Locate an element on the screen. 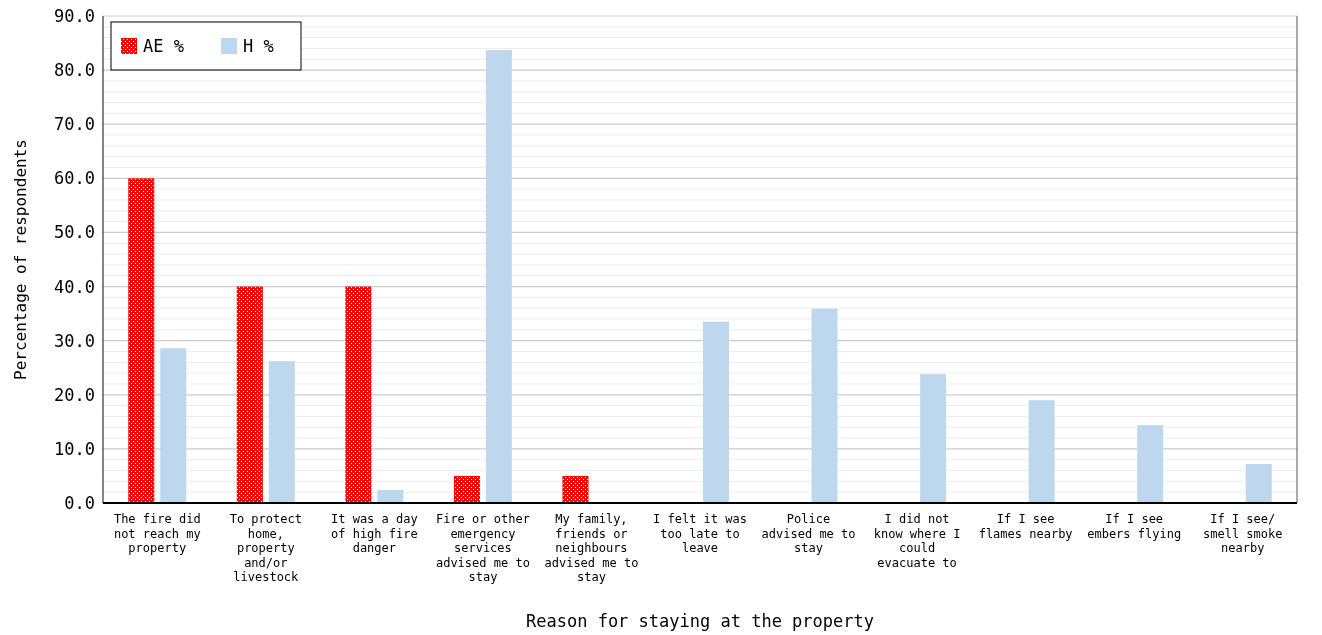  x-tick-label: My family, friends or neighbours advised me to stay is located at coordinates (591, 548).